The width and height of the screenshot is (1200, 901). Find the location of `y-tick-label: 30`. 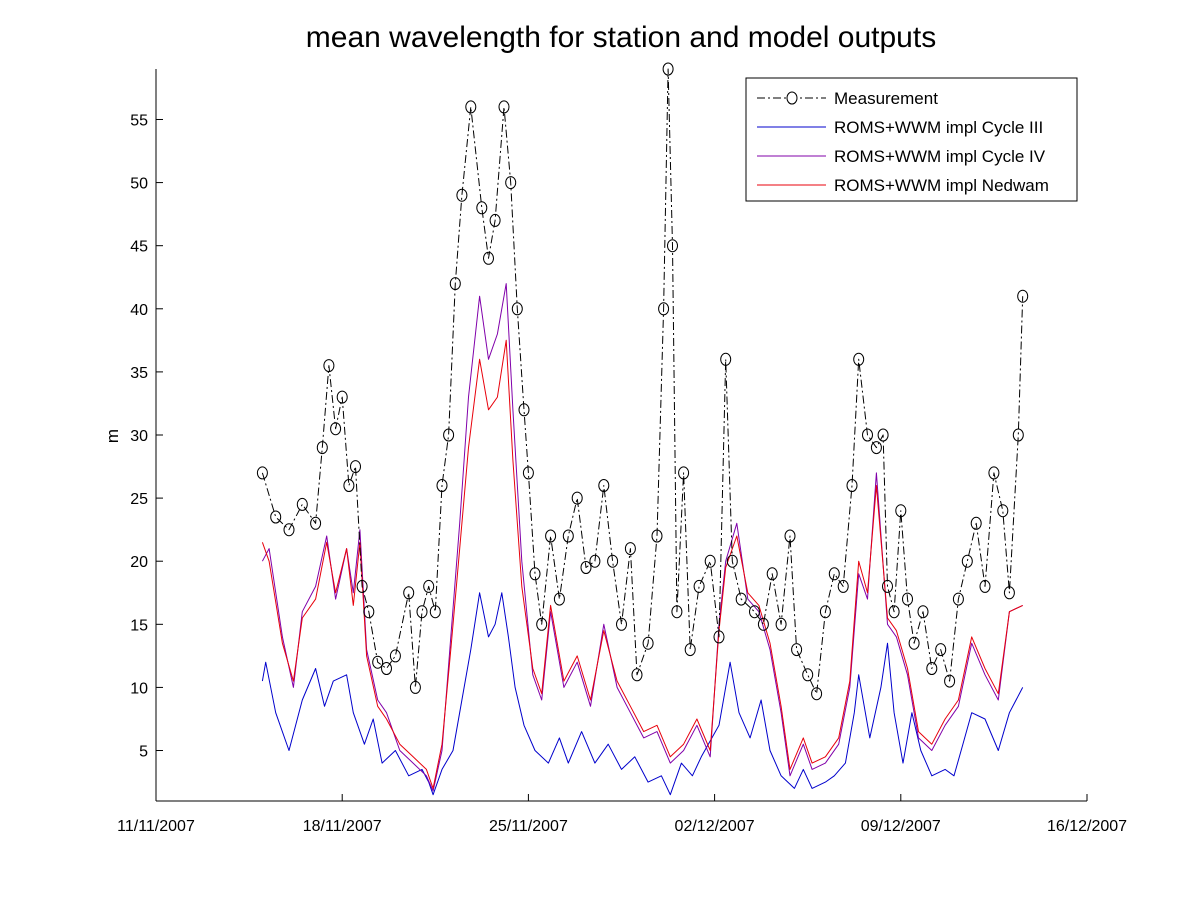

y-tick-label: 30 is located at coordinates (139, 436).